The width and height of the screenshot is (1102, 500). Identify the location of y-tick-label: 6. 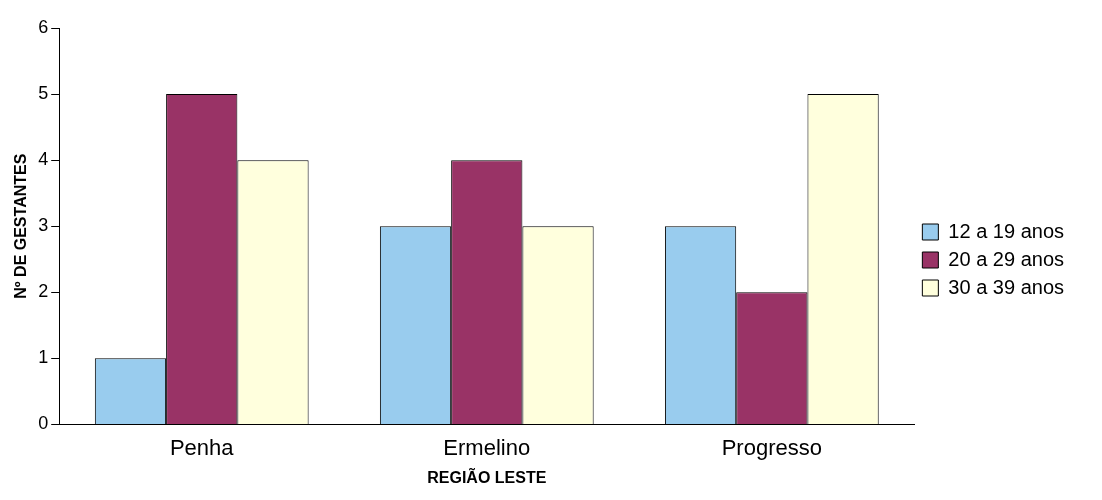
(43, 26).